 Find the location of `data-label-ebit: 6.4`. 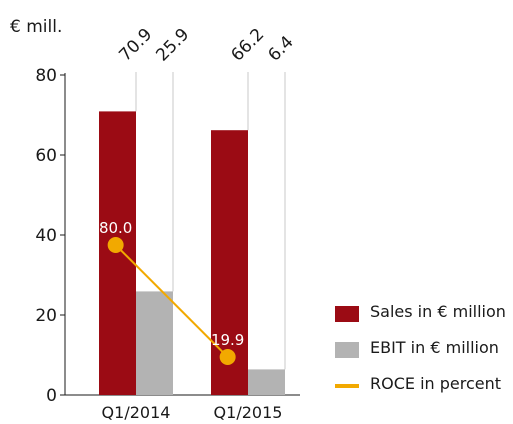

data-label-ebit: 6.4 is located at coordinates (280, 48).